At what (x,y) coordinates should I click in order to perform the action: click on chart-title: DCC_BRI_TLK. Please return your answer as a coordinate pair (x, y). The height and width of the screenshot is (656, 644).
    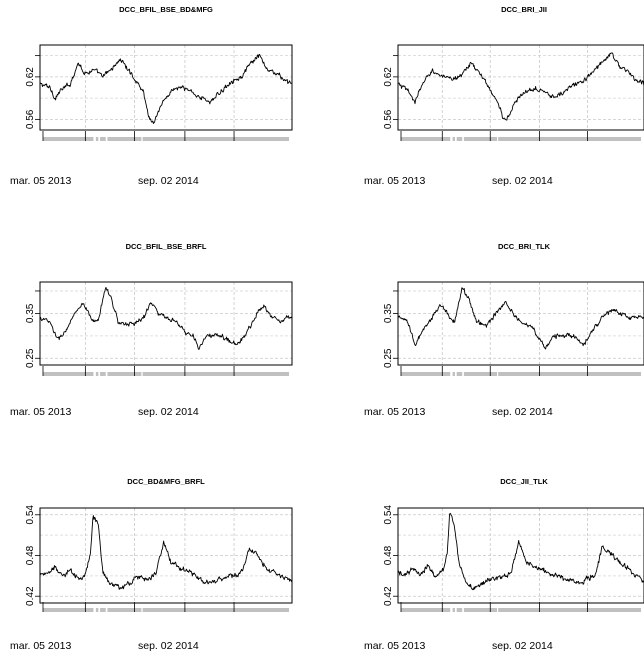
    Looking at the image, I should click on (524, 246).